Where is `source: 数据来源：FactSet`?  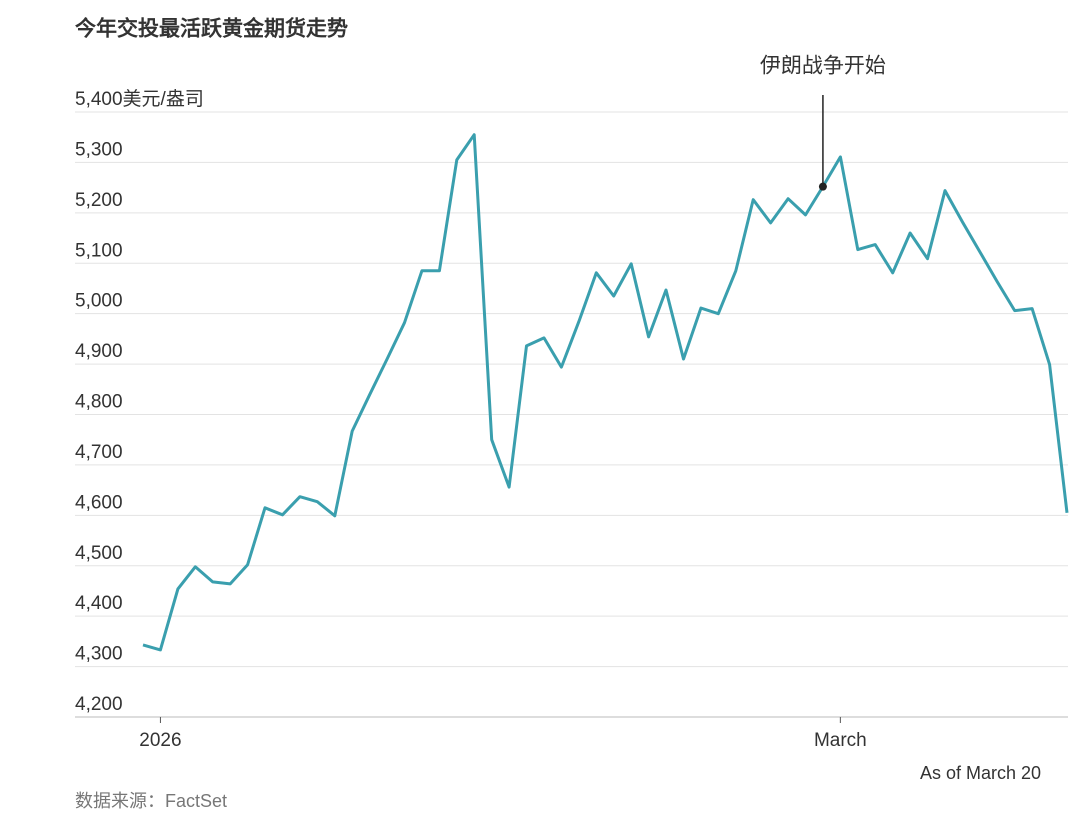
source: 数据来源：FactSet is located at coordinates (151, 801).